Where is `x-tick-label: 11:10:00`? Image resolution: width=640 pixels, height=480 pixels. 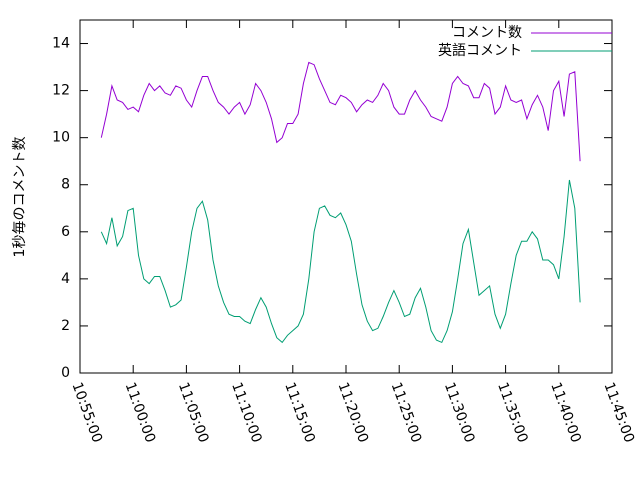 x-tick-label: 11:10:00 is located at coordinates (246, 412).